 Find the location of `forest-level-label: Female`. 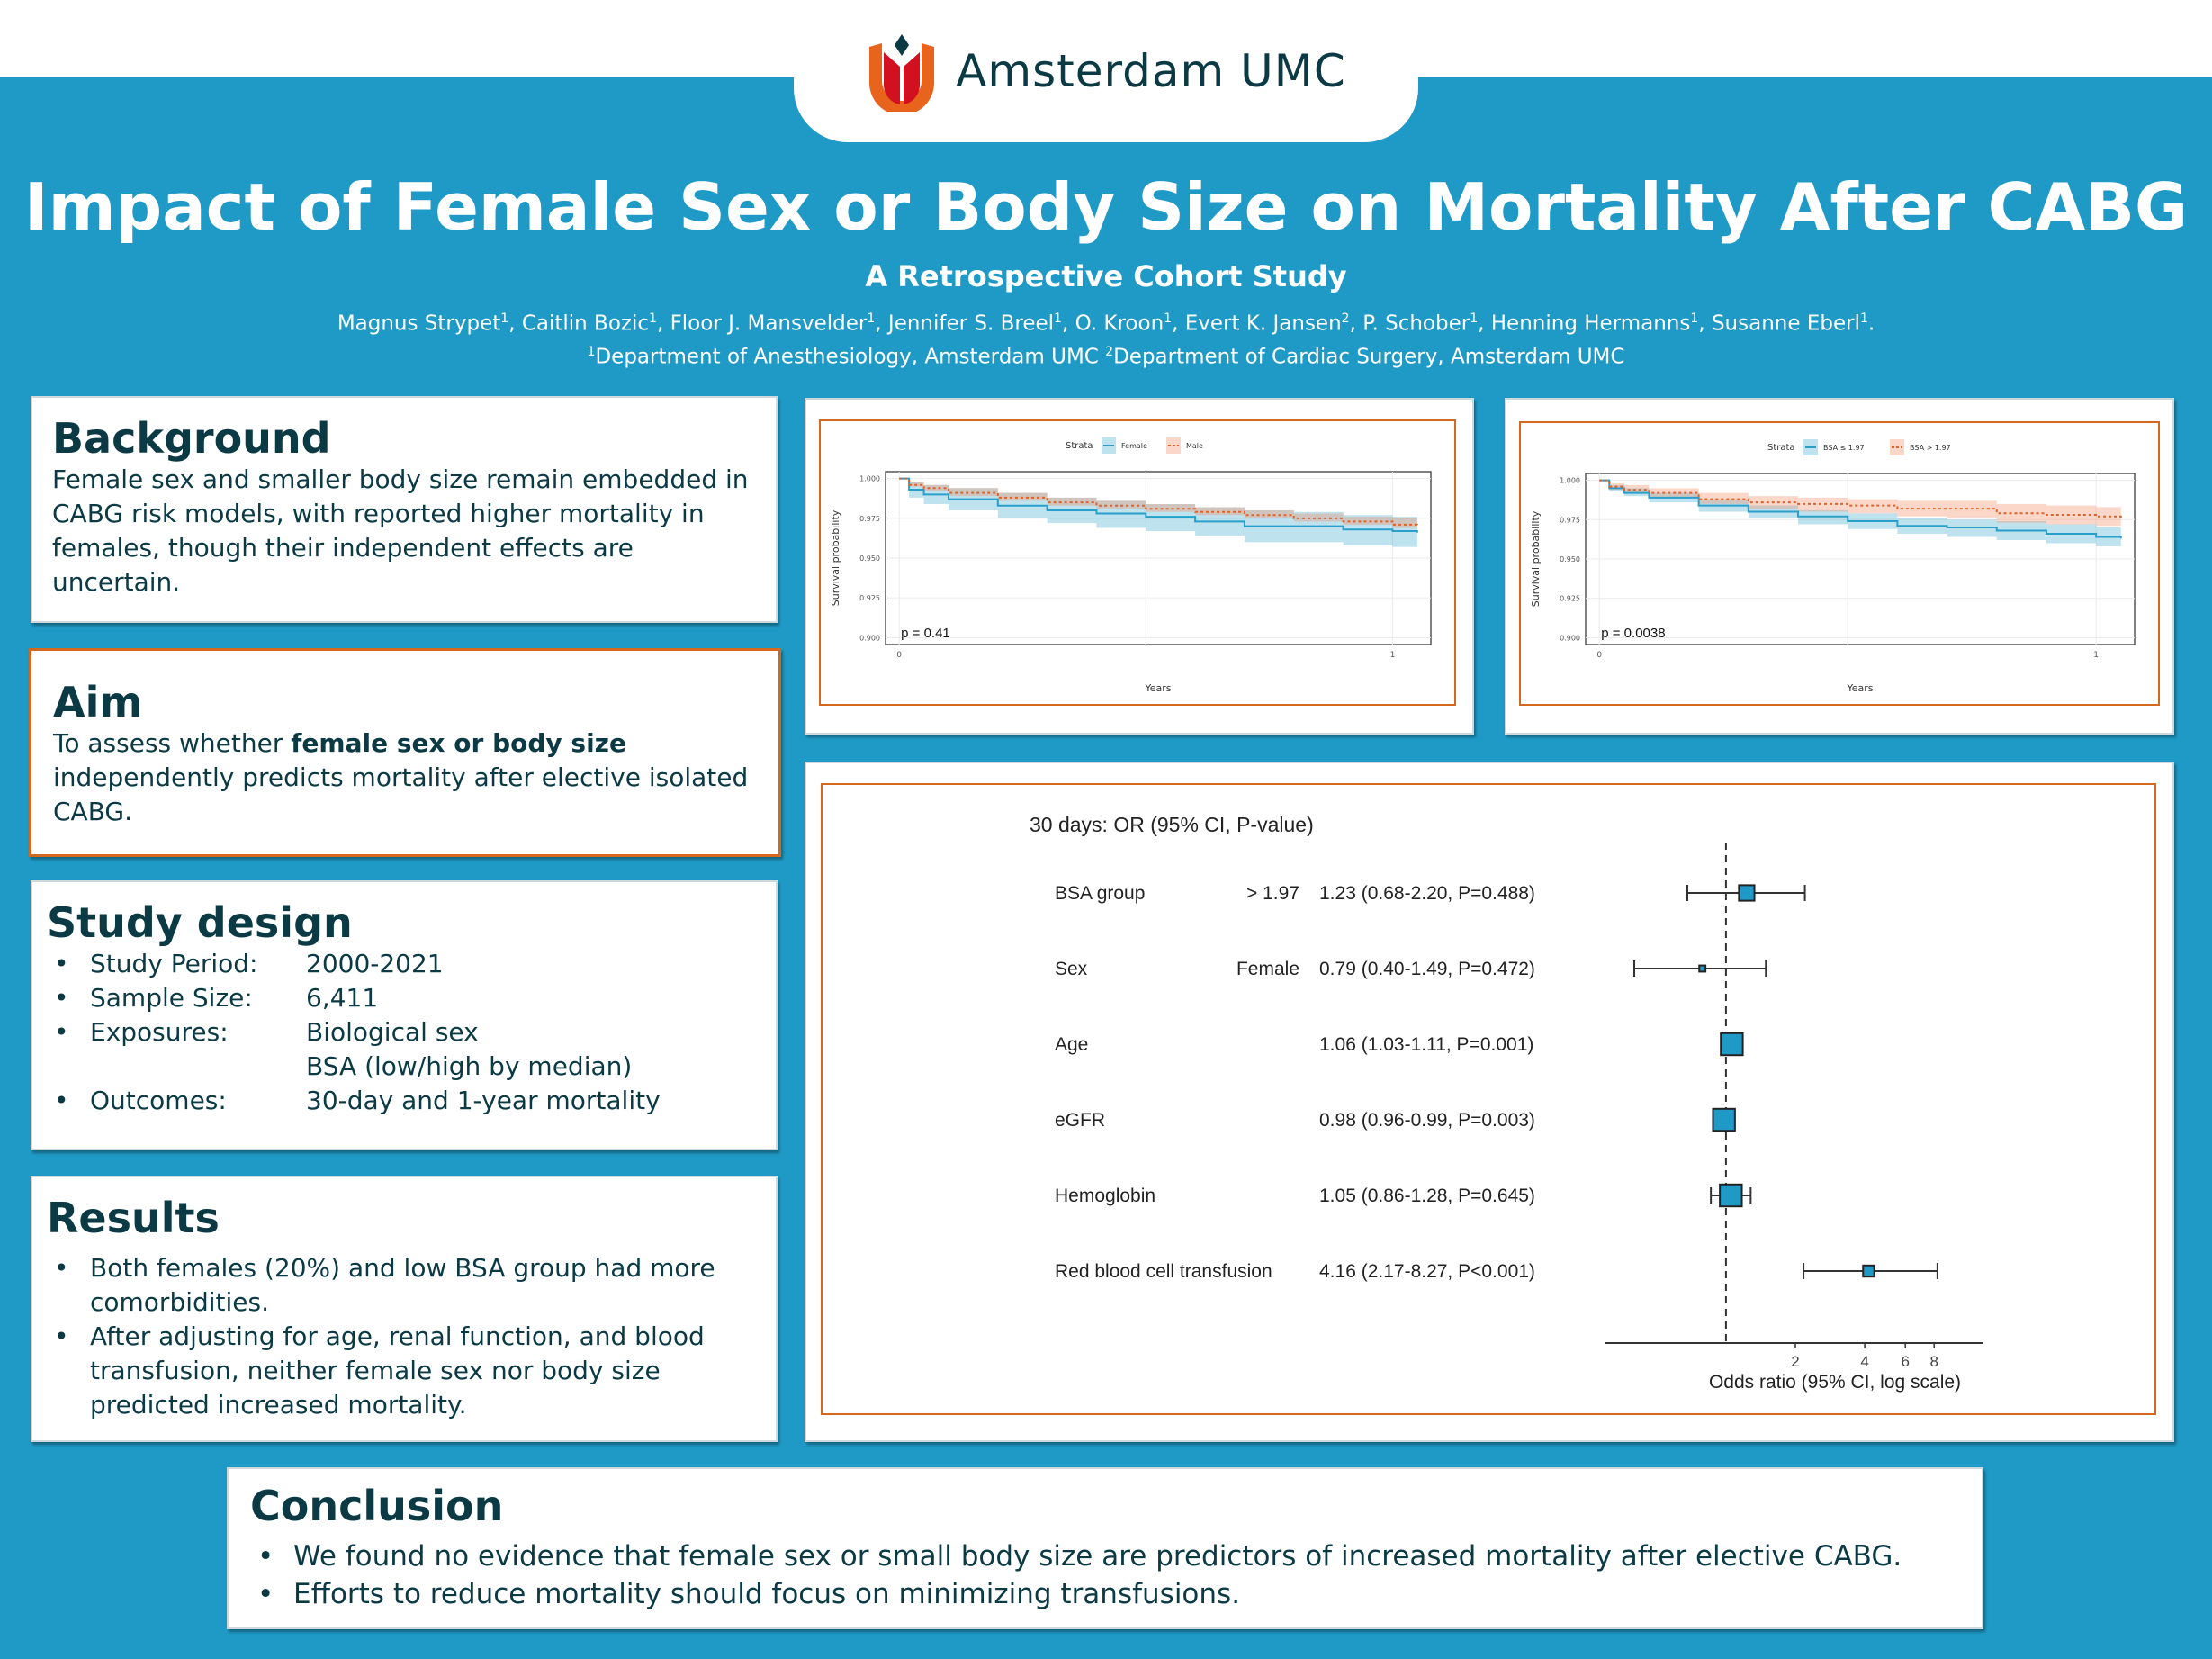

forest-level-label: Female is located at coordinates (1267, 969).